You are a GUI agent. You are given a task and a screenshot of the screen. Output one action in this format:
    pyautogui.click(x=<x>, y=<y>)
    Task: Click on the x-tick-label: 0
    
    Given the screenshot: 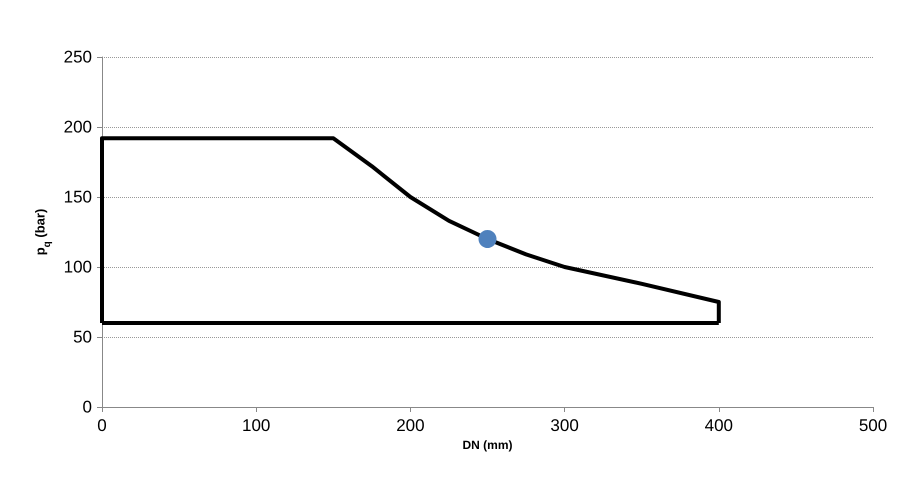 What is the action you would take?
    pyautogui.click(x=102, y=425)
    